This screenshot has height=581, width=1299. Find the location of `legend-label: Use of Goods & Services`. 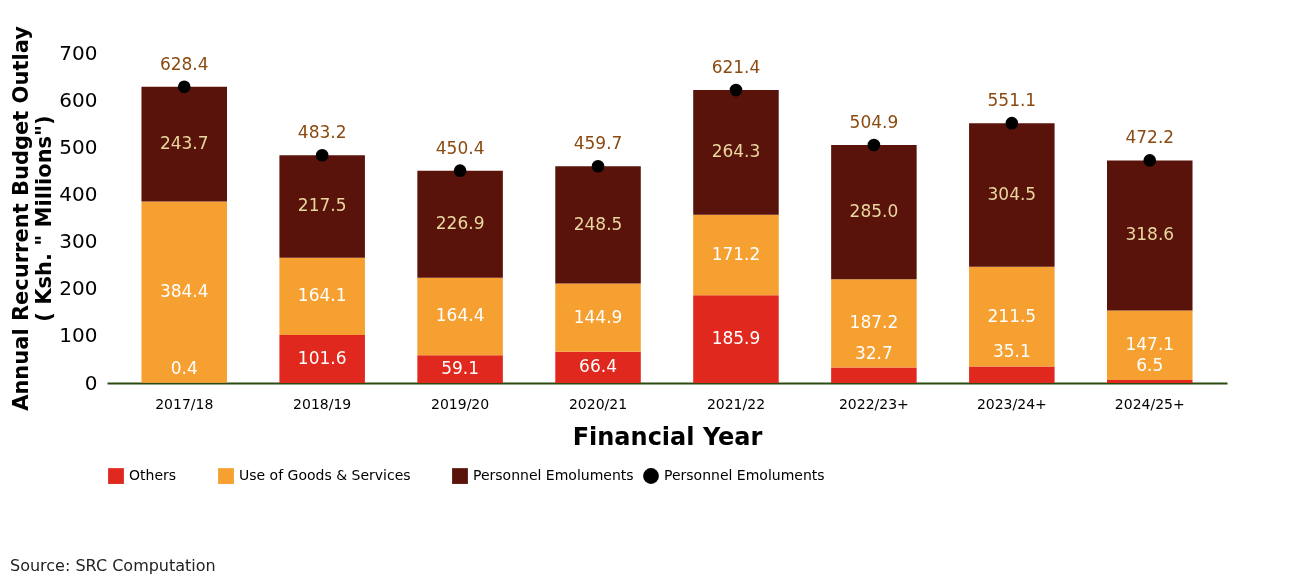

legend-label: Use of Goods & Services is located at coordinates (325, 475).